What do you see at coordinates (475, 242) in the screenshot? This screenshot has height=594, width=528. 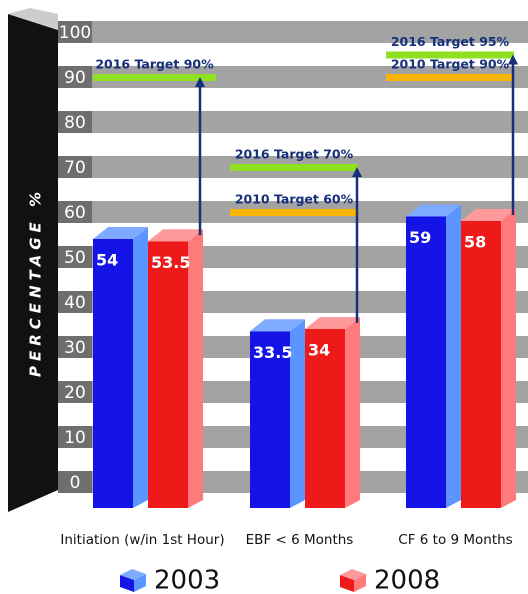 I see `value-label: 58` at bounding box center [475, 242].